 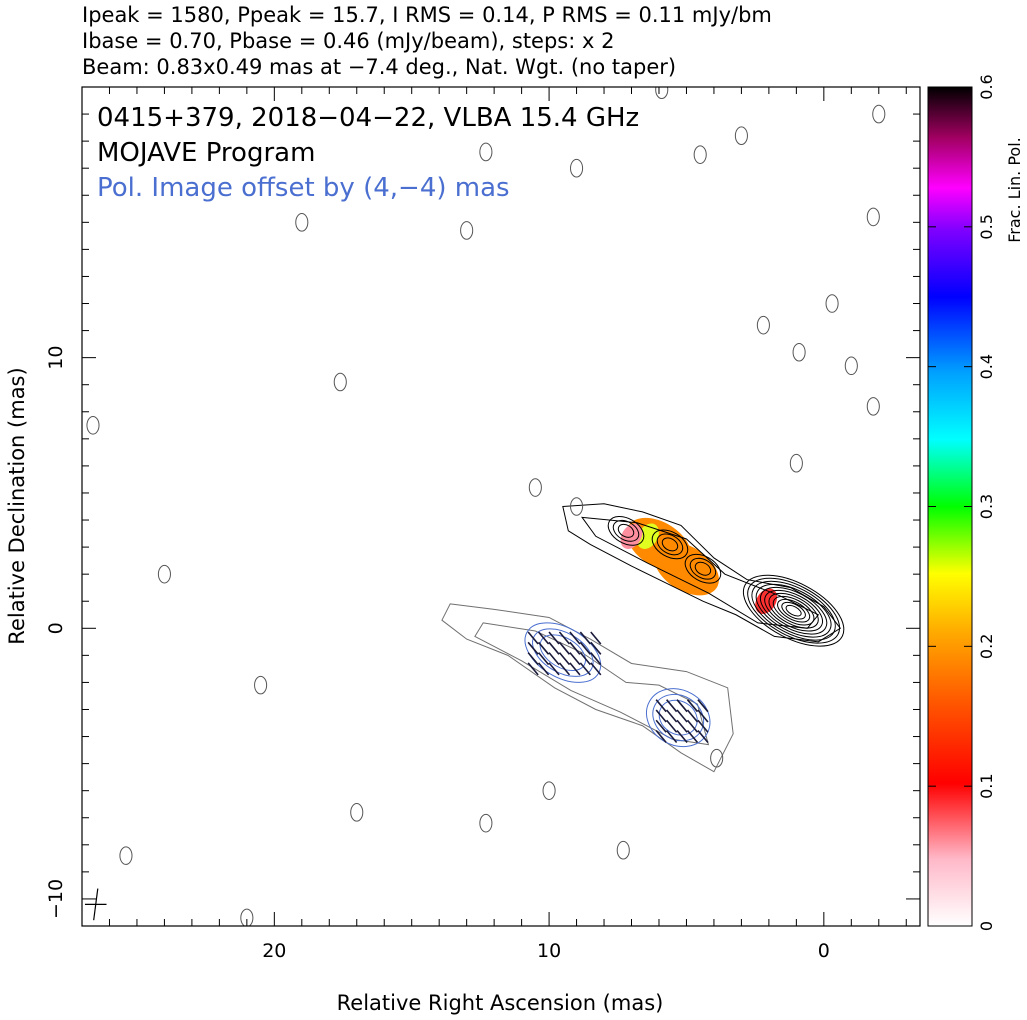 I want to click on colorbar-ticks: 0 0.1 0.2 0.3 0.4 0.5 0.6, so click(x=962, y=502).